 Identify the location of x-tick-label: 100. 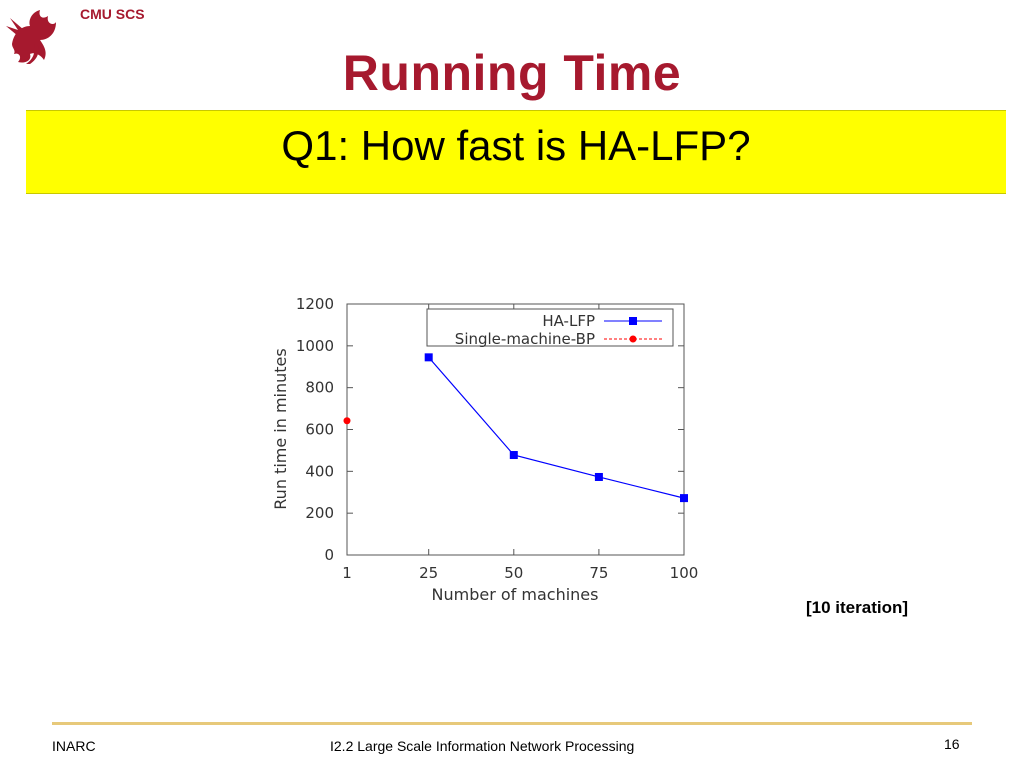
(684, 573).